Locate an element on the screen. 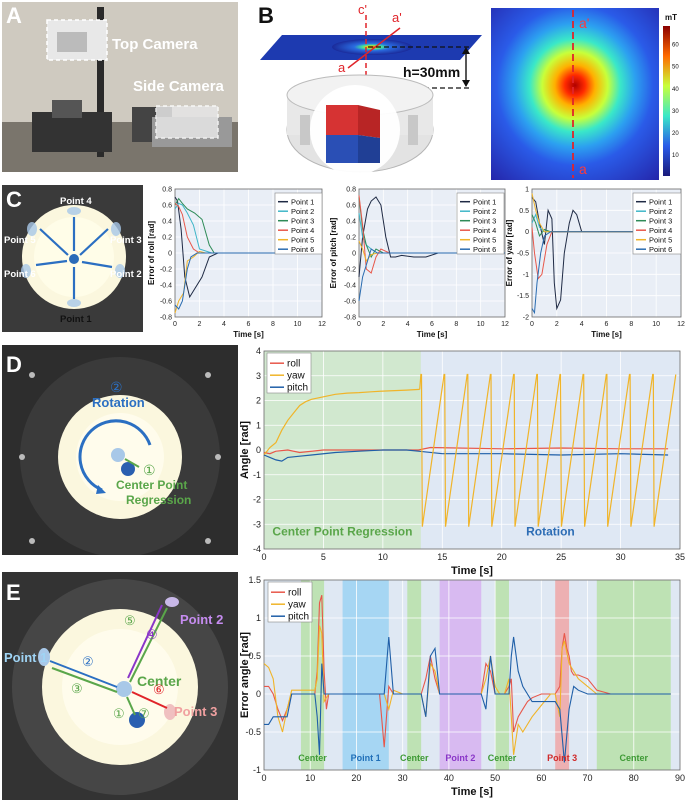  height-label: h=30mm is located at coordinates (431, 72).